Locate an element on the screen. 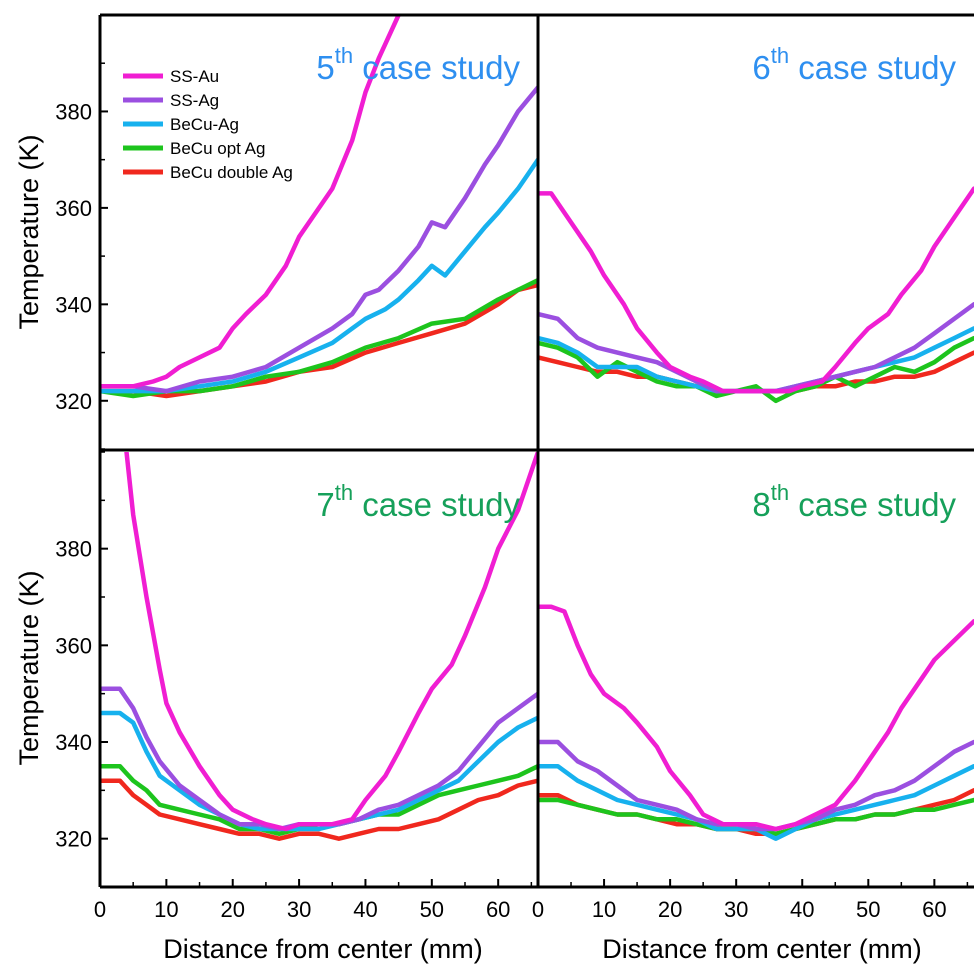 The height and width of the screenshot is (972, 974). legend-label-becu-ag: BeCu-Ag is located at coordinates (204, 124).